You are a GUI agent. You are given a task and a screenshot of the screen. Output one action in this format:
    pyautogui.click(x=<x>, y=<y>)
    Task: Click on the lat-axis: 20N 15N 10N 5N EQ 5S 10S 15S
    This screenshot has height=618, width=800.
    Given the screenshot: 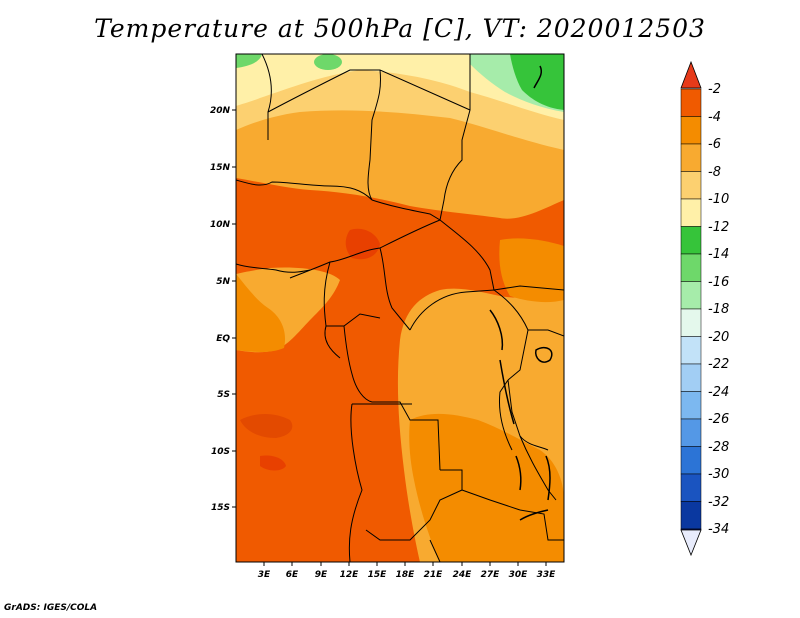 What is the action you would take?
    pyautogui.click(x=223, y=309)
    